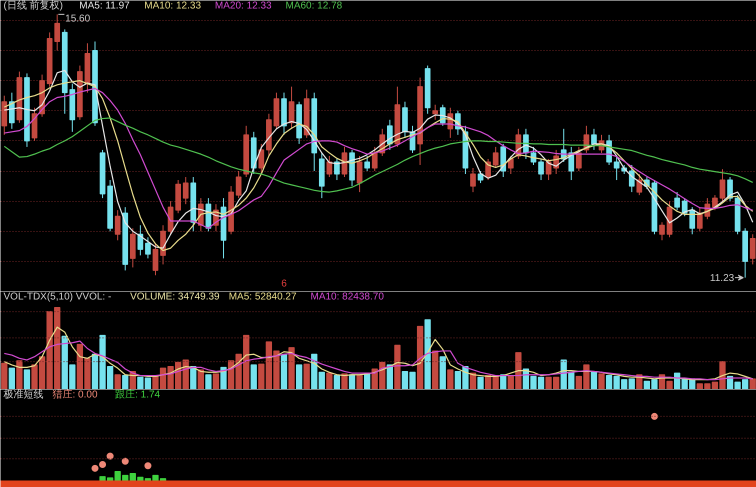 Image resolution: width=756 pixels, height=487 pixels. I want to click on text: MA10: 82438.70, so click(347, 297).